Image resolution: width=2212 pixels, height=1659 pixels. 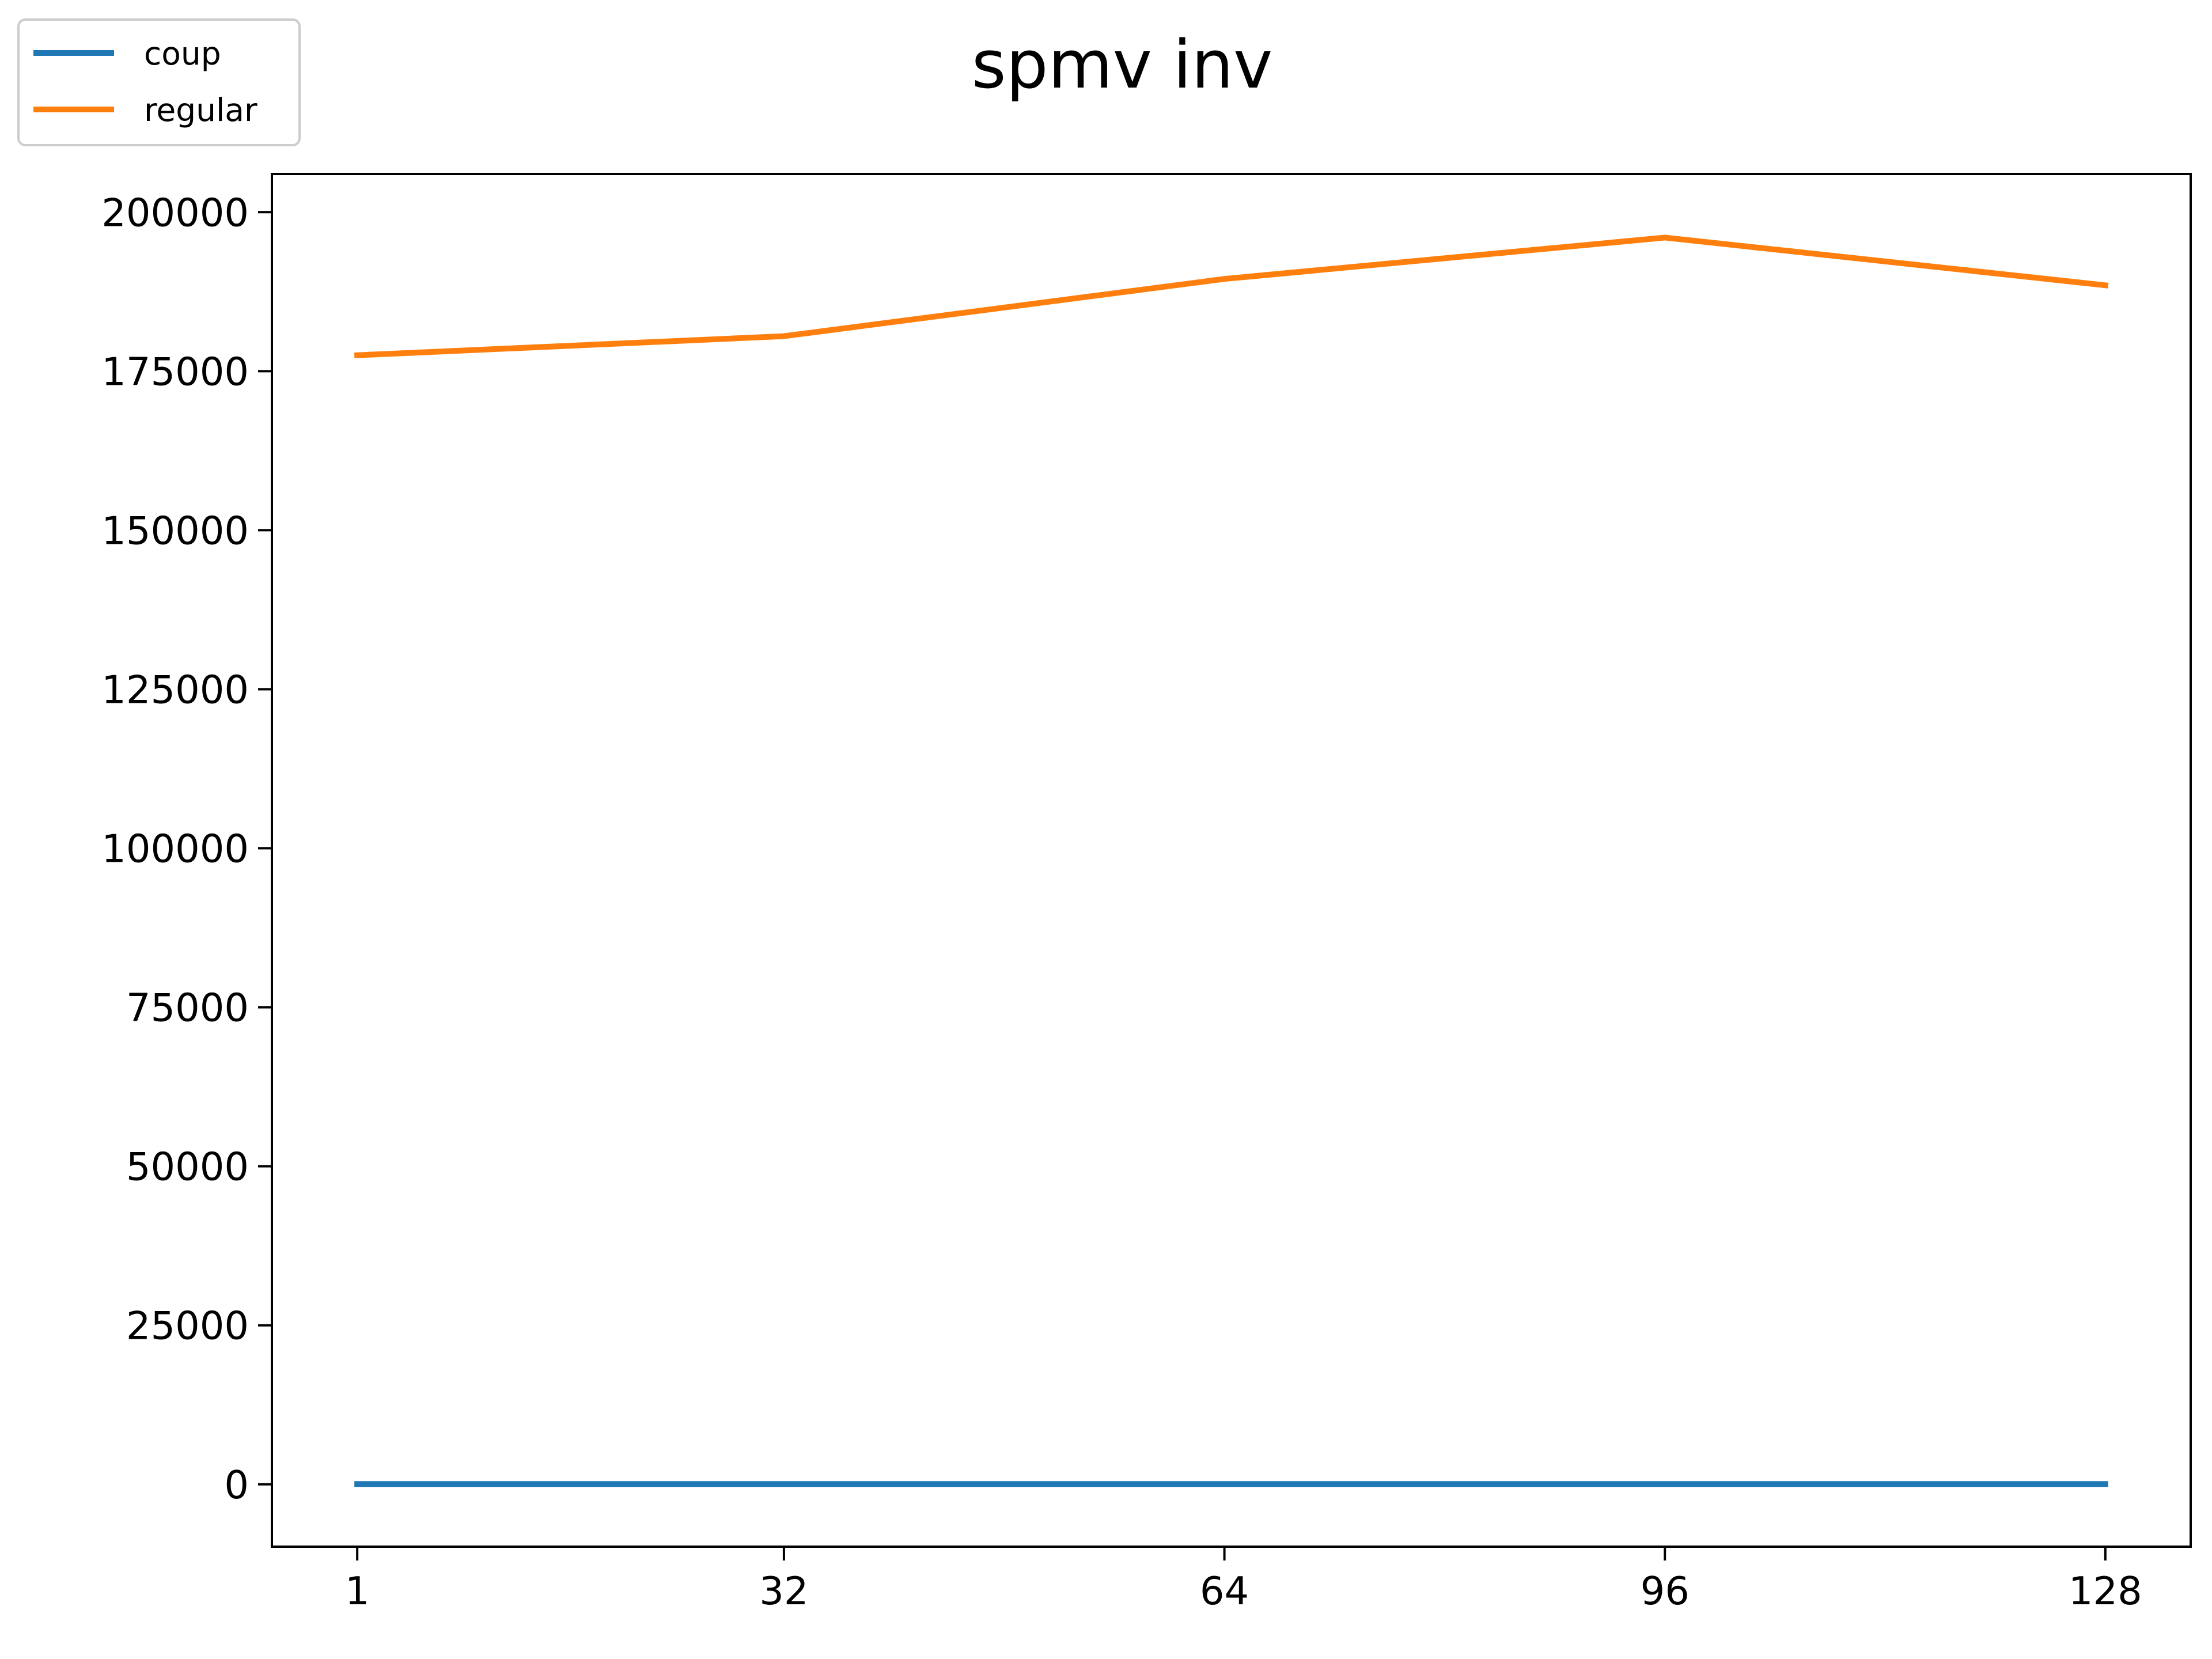 I want to click on y-tick-label: 75000, so click(x=187, y=1008).